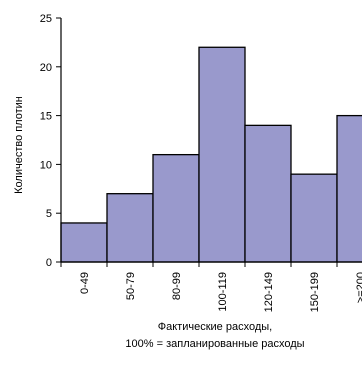 This screenshot has height=381, width=362. Describe the element at coordinates (46, 19) in the screenshot. I see `y-tick-label: 25` at that location.